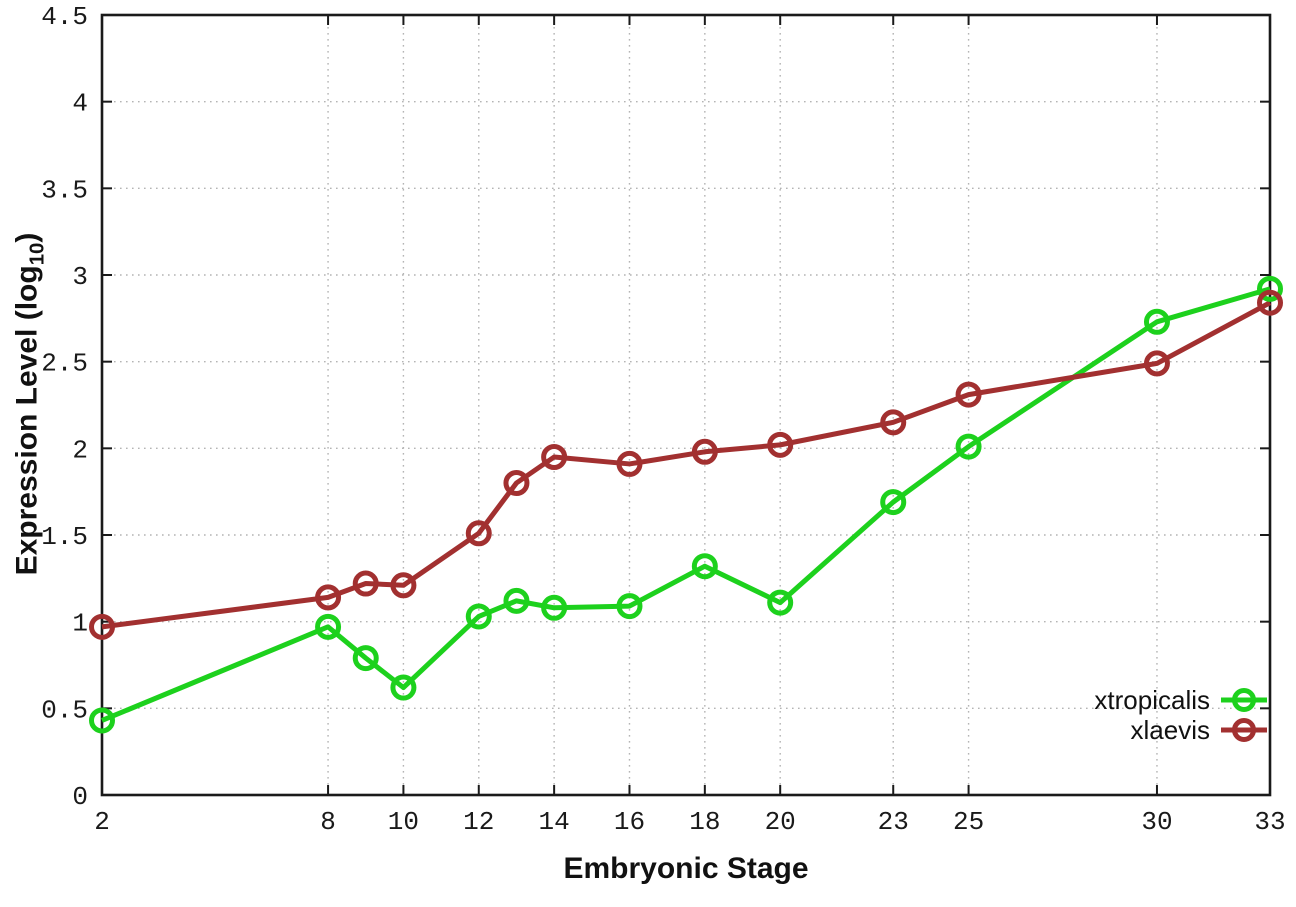 The height and width of the screenshot is (907, 1296). I want to click on y-tick-label: 0.5, so click(64, 710).